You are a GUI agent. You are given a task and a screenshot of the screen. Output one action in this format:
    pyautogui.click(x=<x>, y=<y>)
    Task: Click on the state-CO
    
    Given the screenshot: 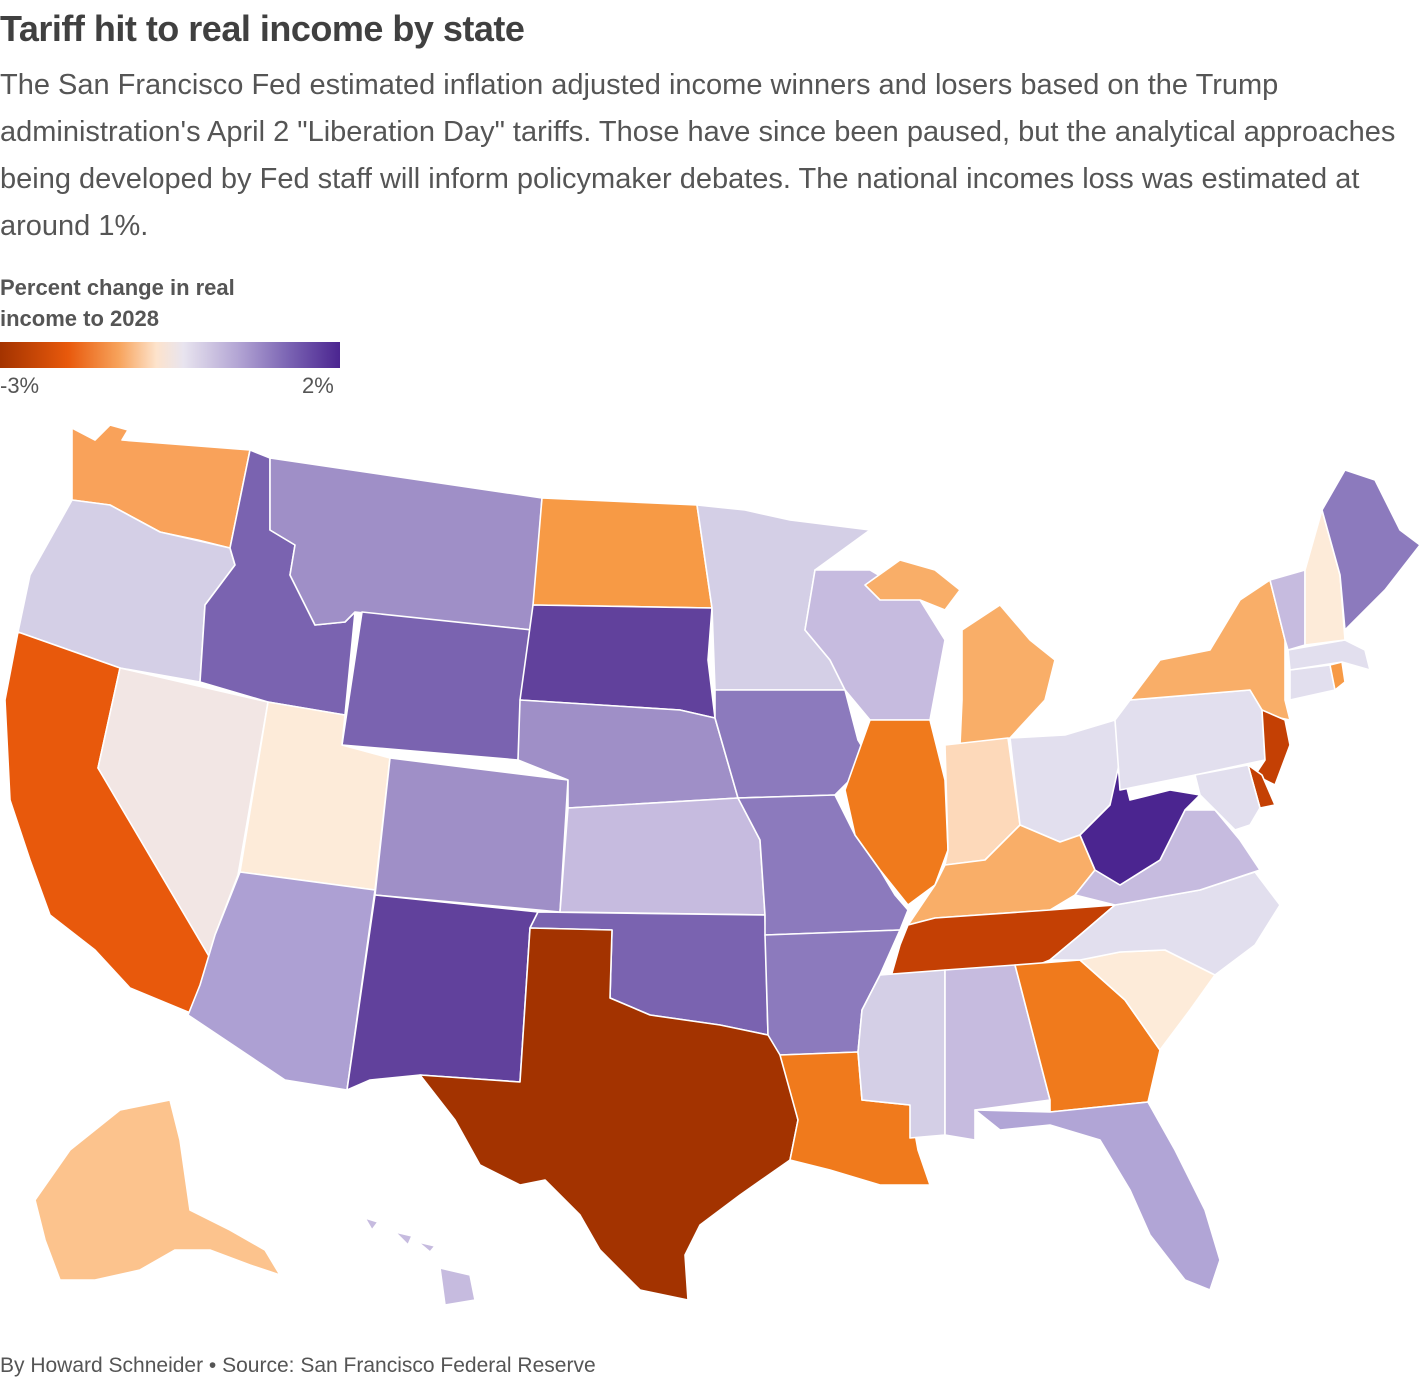 What is the action you would take?
    pyautogui.click(x=471, y=835)
    